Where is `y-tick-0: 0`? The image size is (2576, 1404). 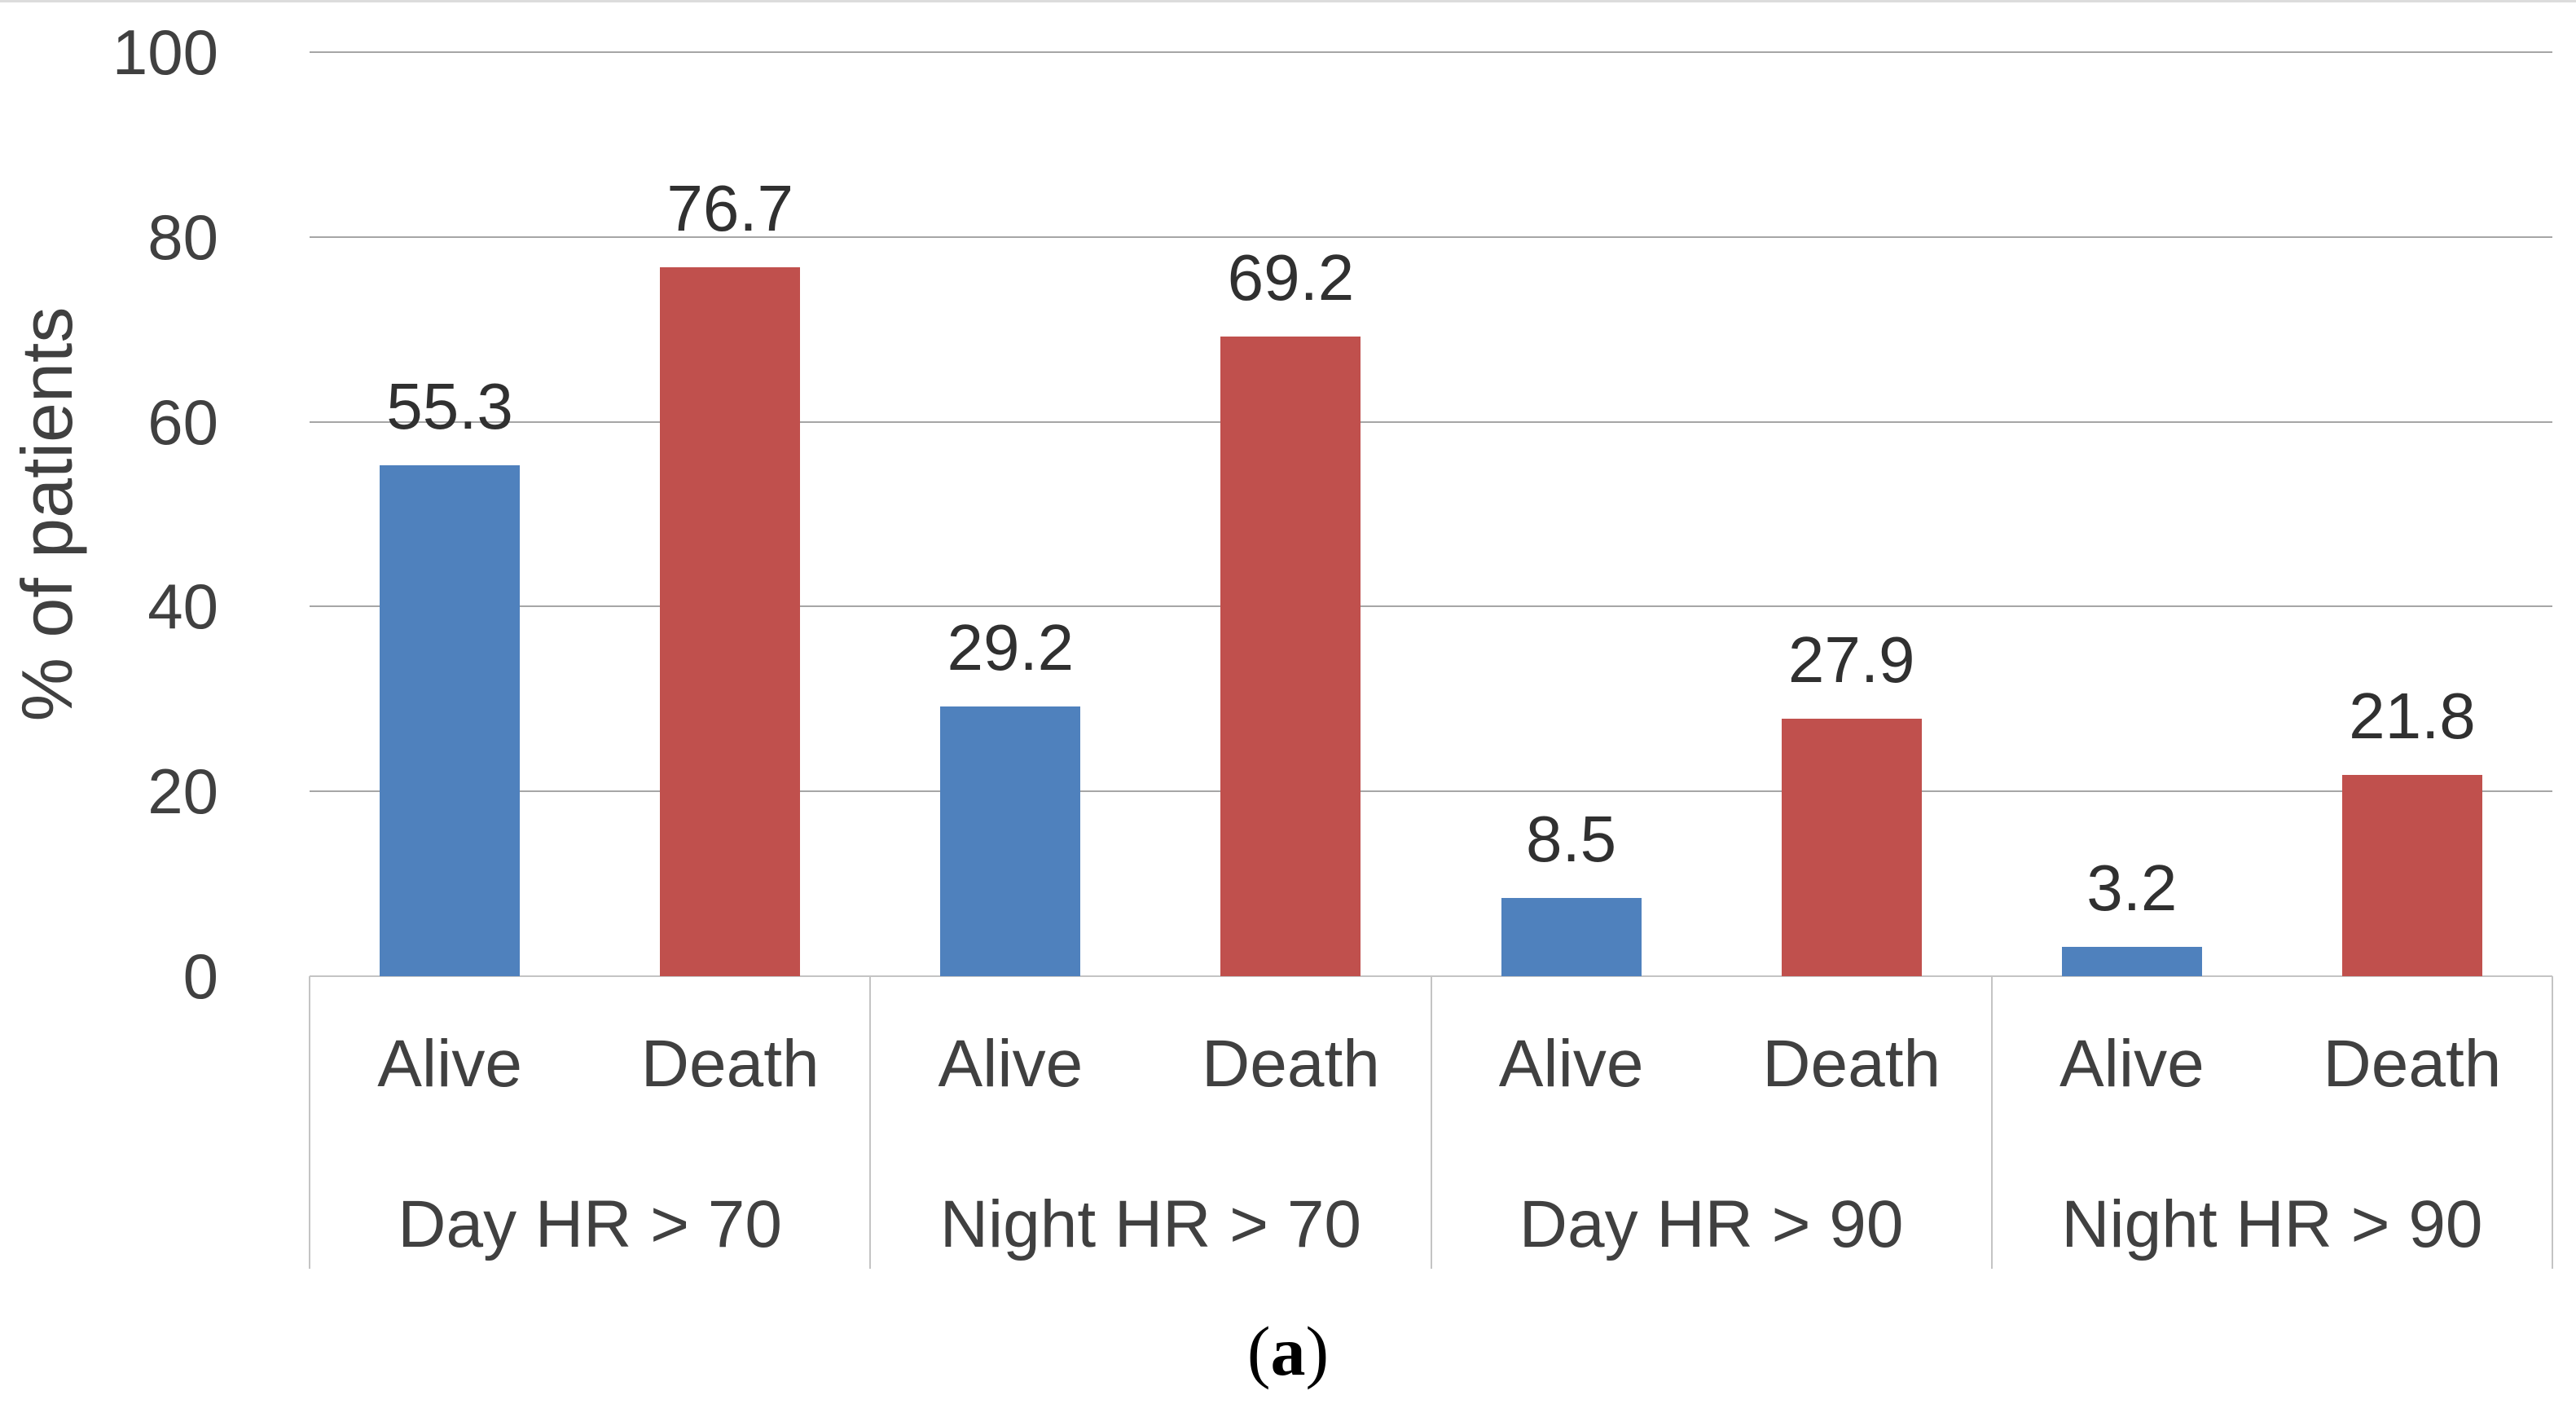 y-tick-0: 0 is located at coordinates (200, 976).